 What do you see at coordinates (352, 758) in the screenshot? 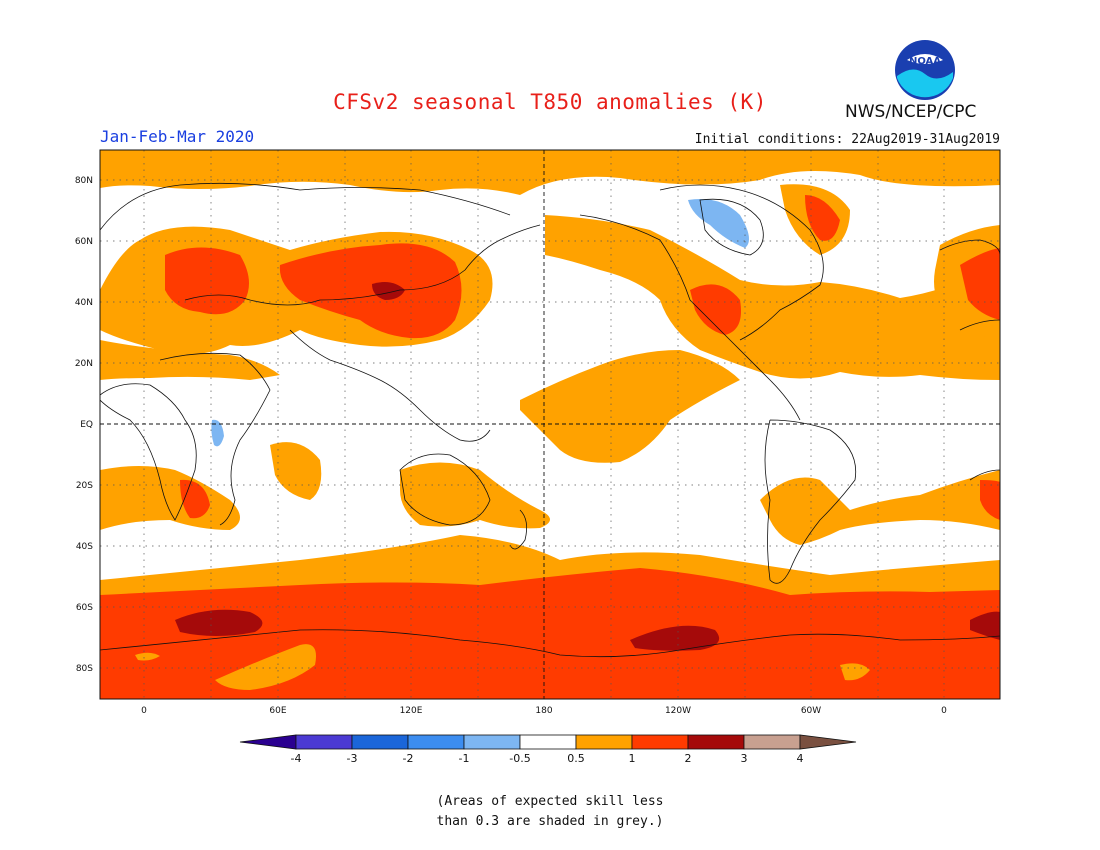
I see `colorbar-tick: -3` at bounding box center [352, 758].